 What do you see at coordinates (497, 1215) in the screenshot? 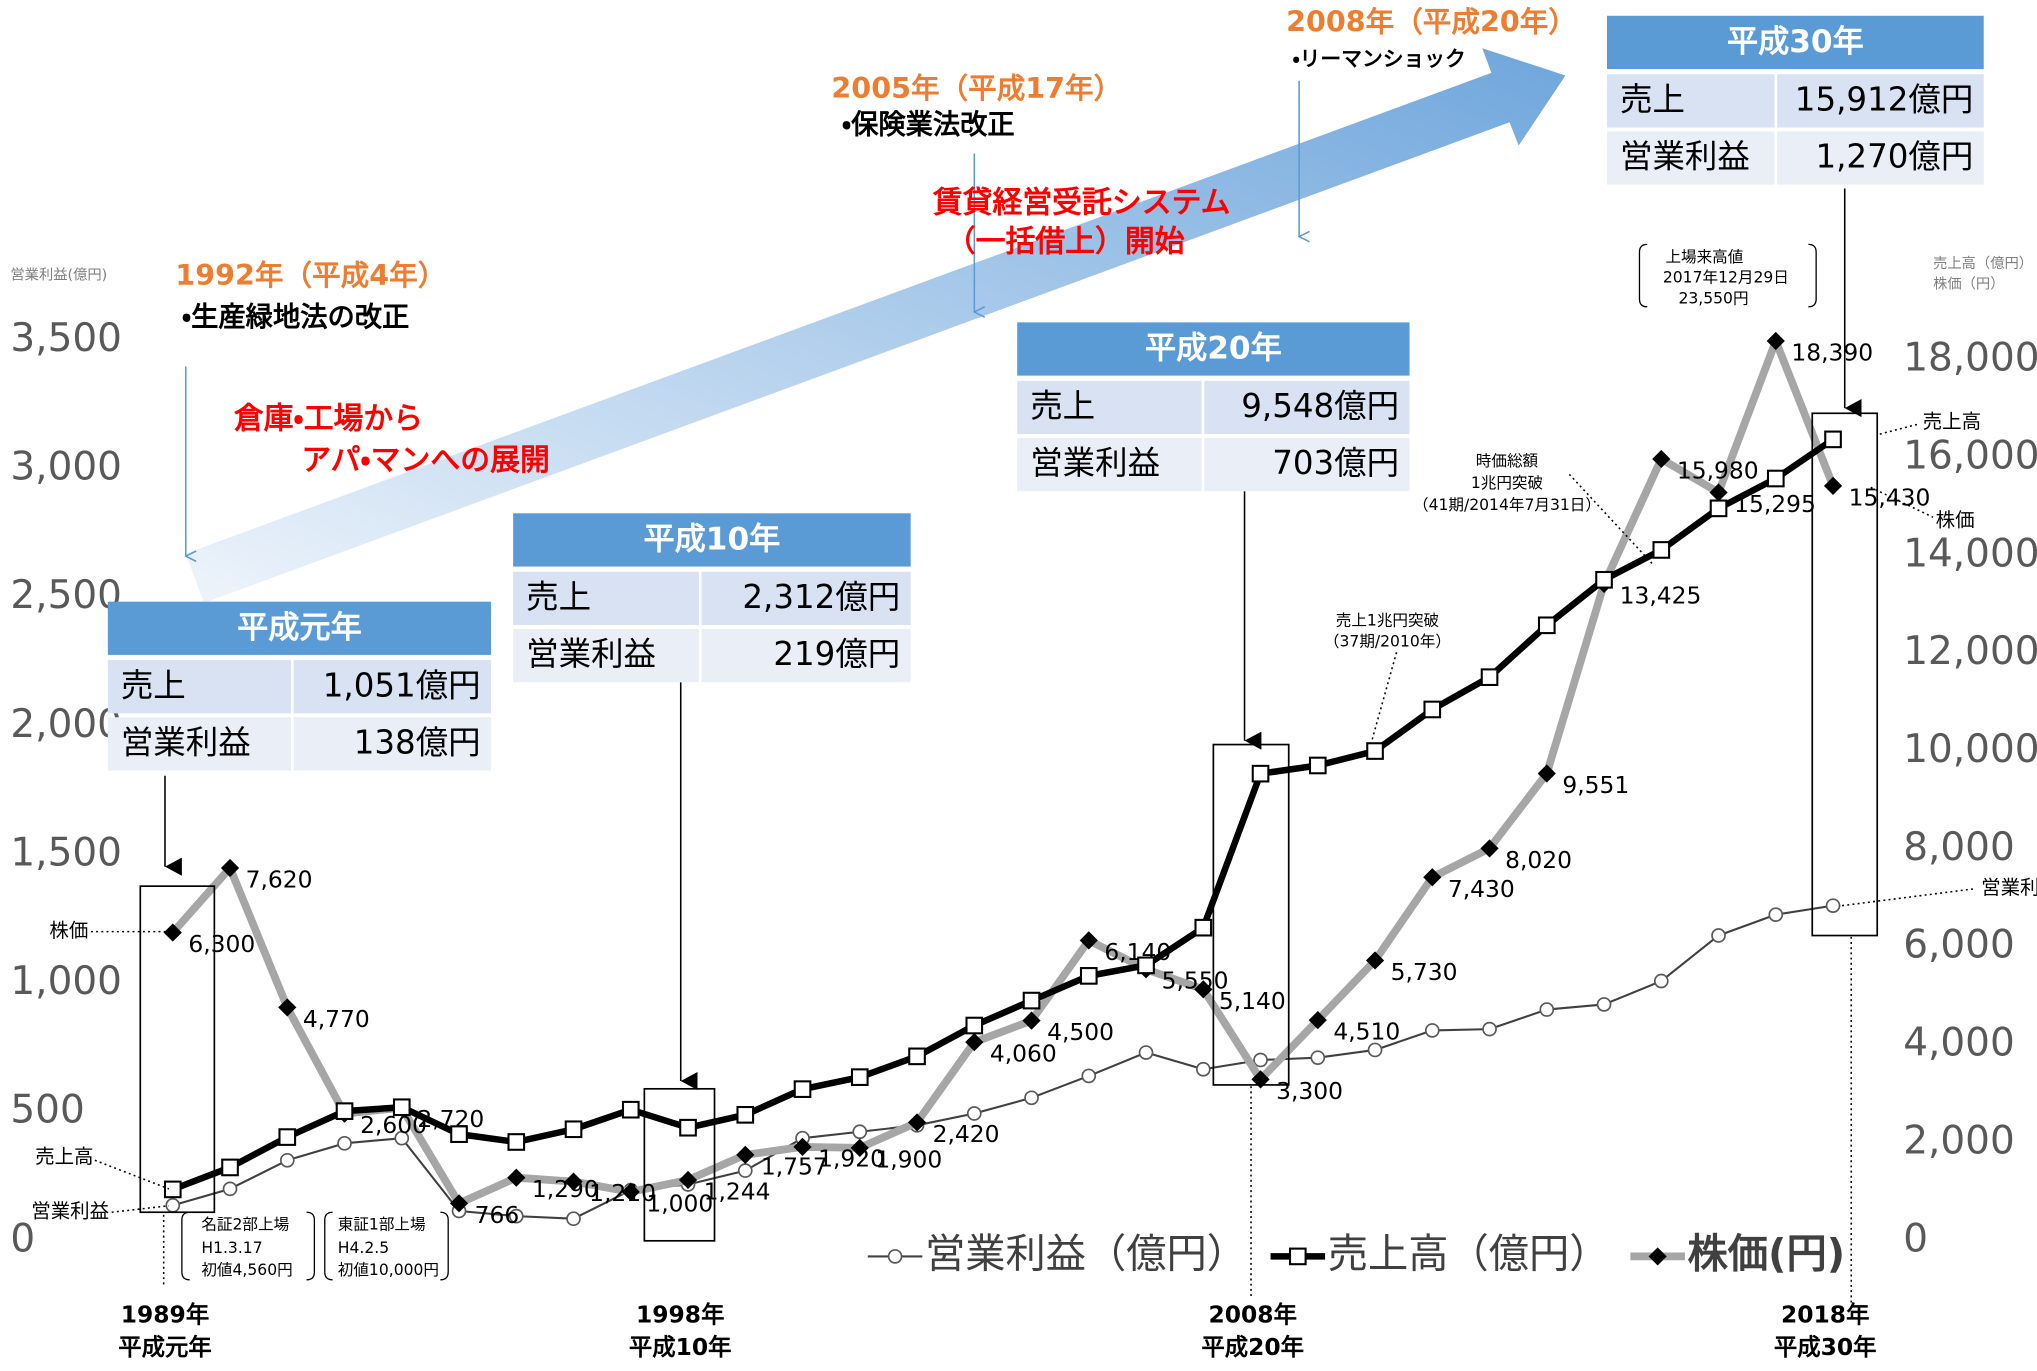
I see `data-label: 766` at bounding box center [497, 1215].